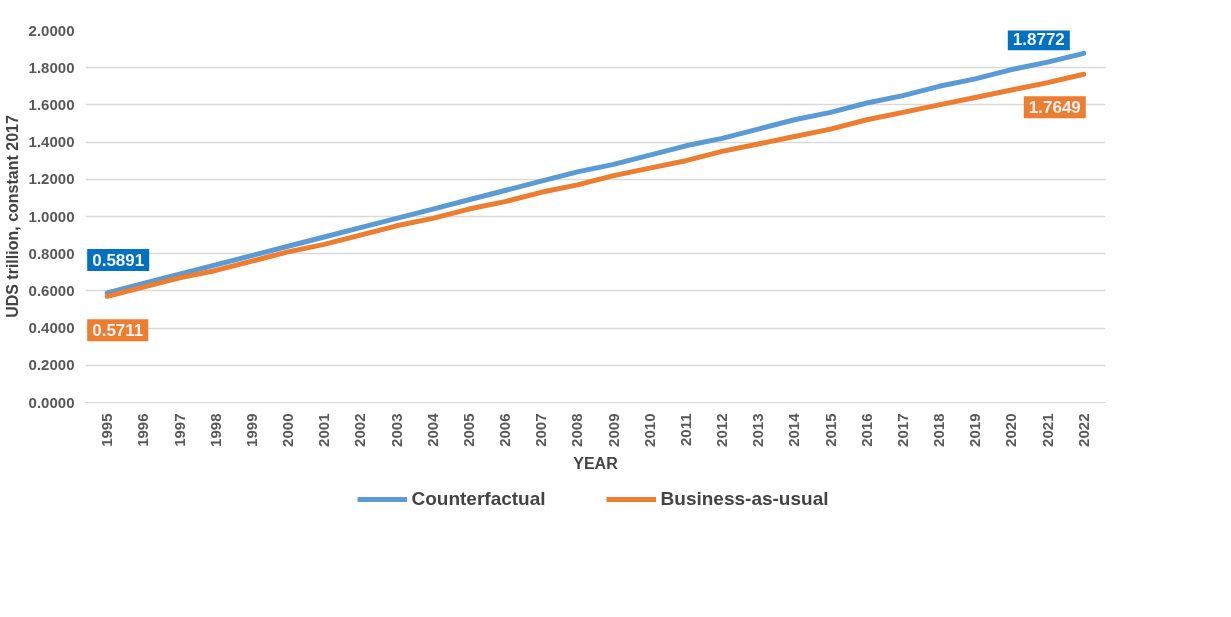 The image size is (1231, 617). What do you see at coordinates (215, 430) in the screenshot?
I see `x-tick-label: 1998` at bounding box center [215, 430].